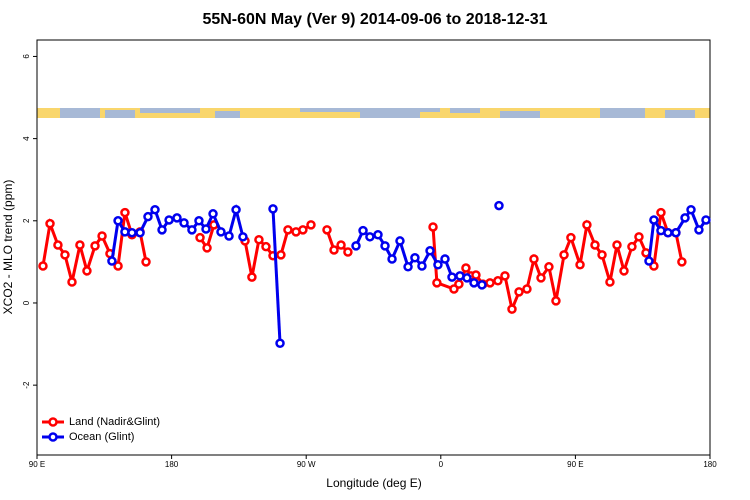 This screenshot has width=750, height=500. What do you see at coordinates (37, 464) in the screenshot?
I see `x-tick-label: 90 E` at bounding box center [37, 464].